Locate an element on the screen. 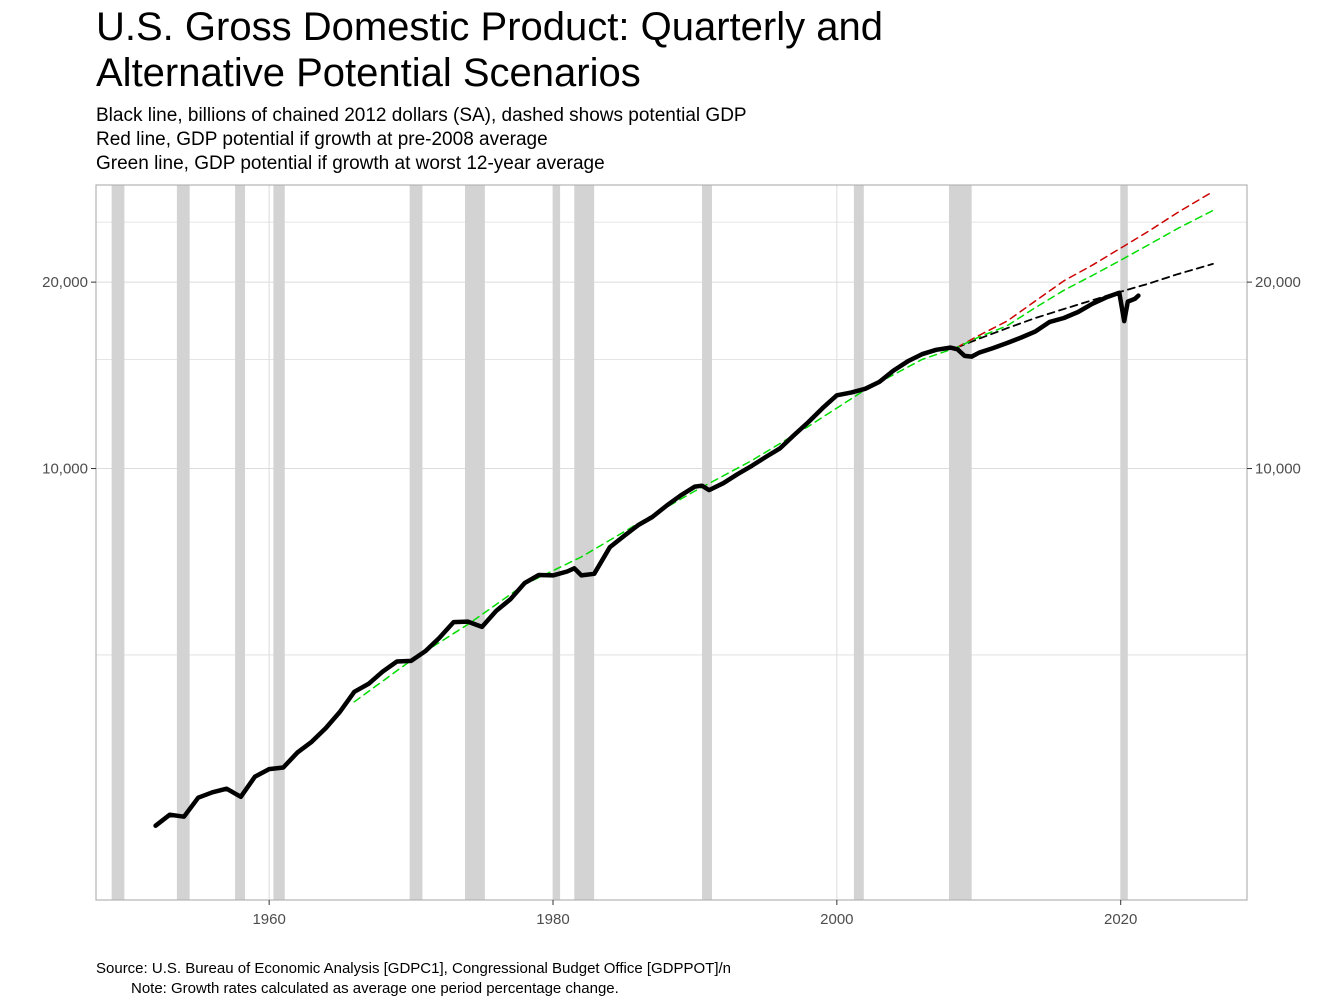  x-tick-label-1980: 1980 is located at coordinates (552, 919).